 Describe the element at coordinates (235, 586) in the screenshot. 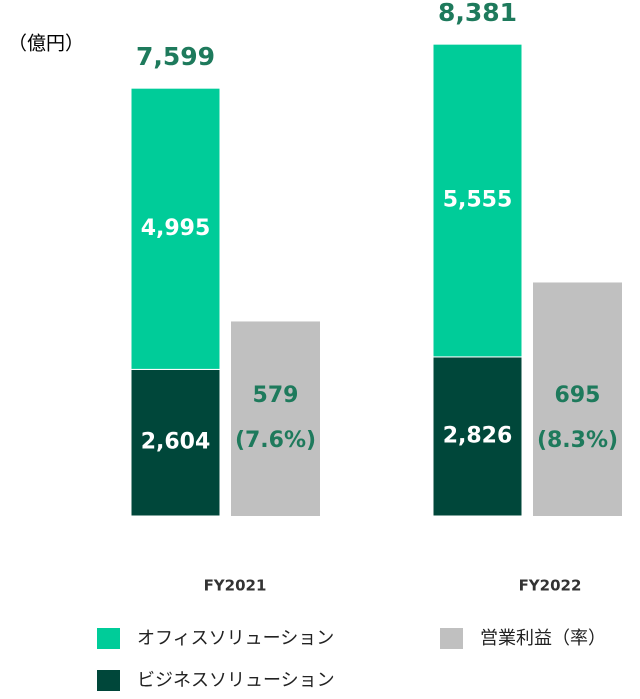

I see `x-tick-label: FY2021` at that location.